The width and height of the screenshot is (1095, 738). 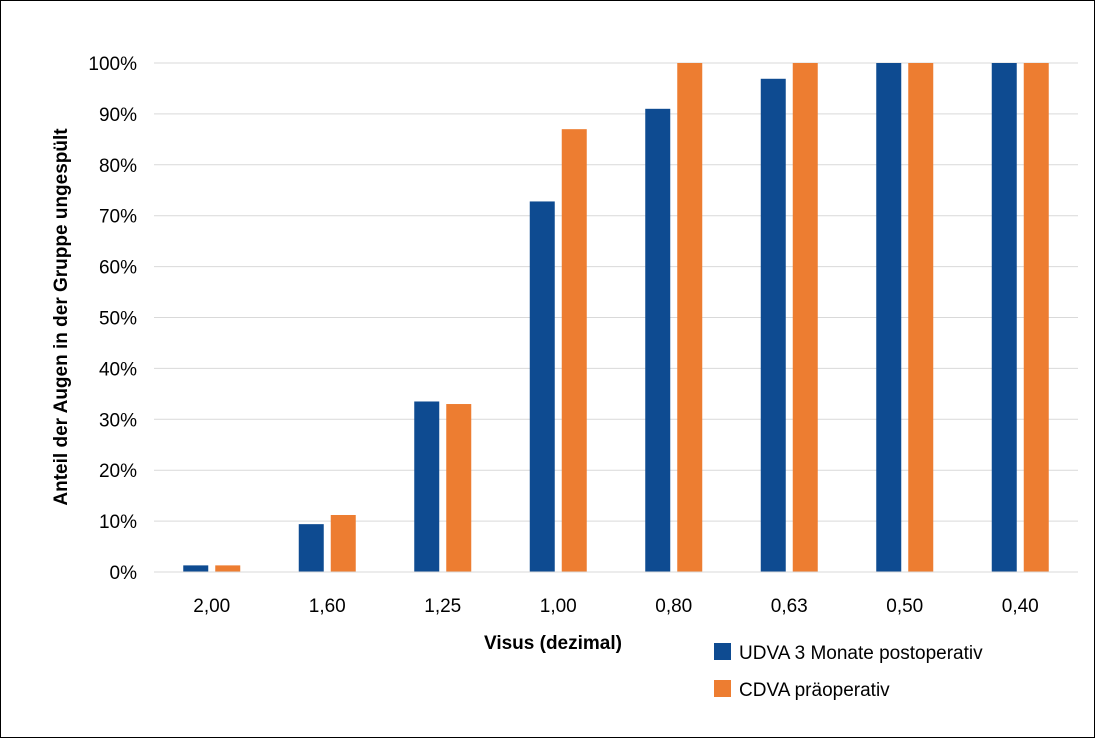 I want to click on x-tick-label: 1,25, so click(x=442, y=606).